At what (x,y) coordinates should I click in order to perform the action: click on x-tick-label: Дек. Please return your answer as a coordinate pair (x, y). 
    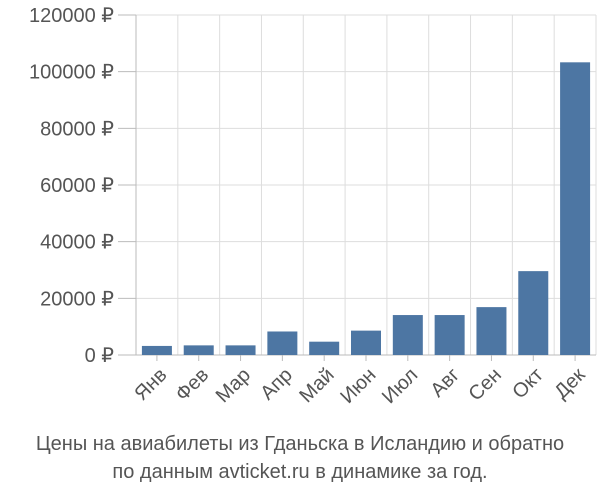
    Looking at the image, I should click on (569, 383).